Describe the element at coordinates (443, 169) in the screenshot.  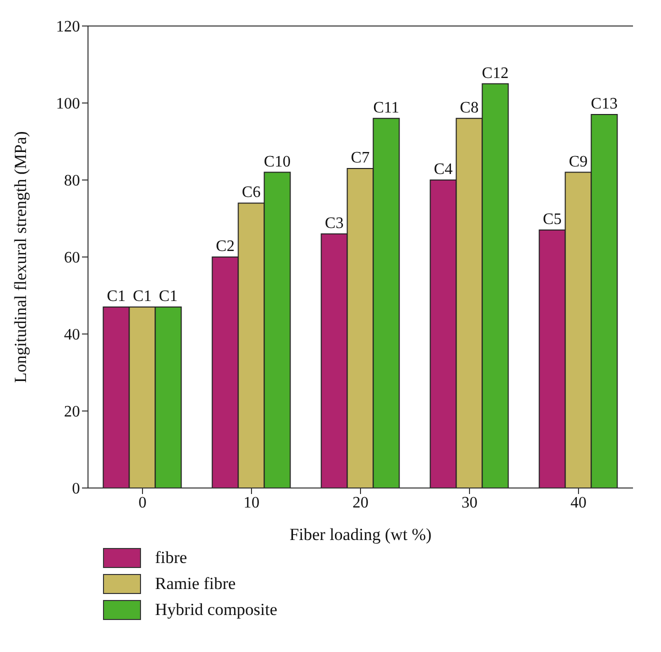
I see `data-label: C4` at that location.